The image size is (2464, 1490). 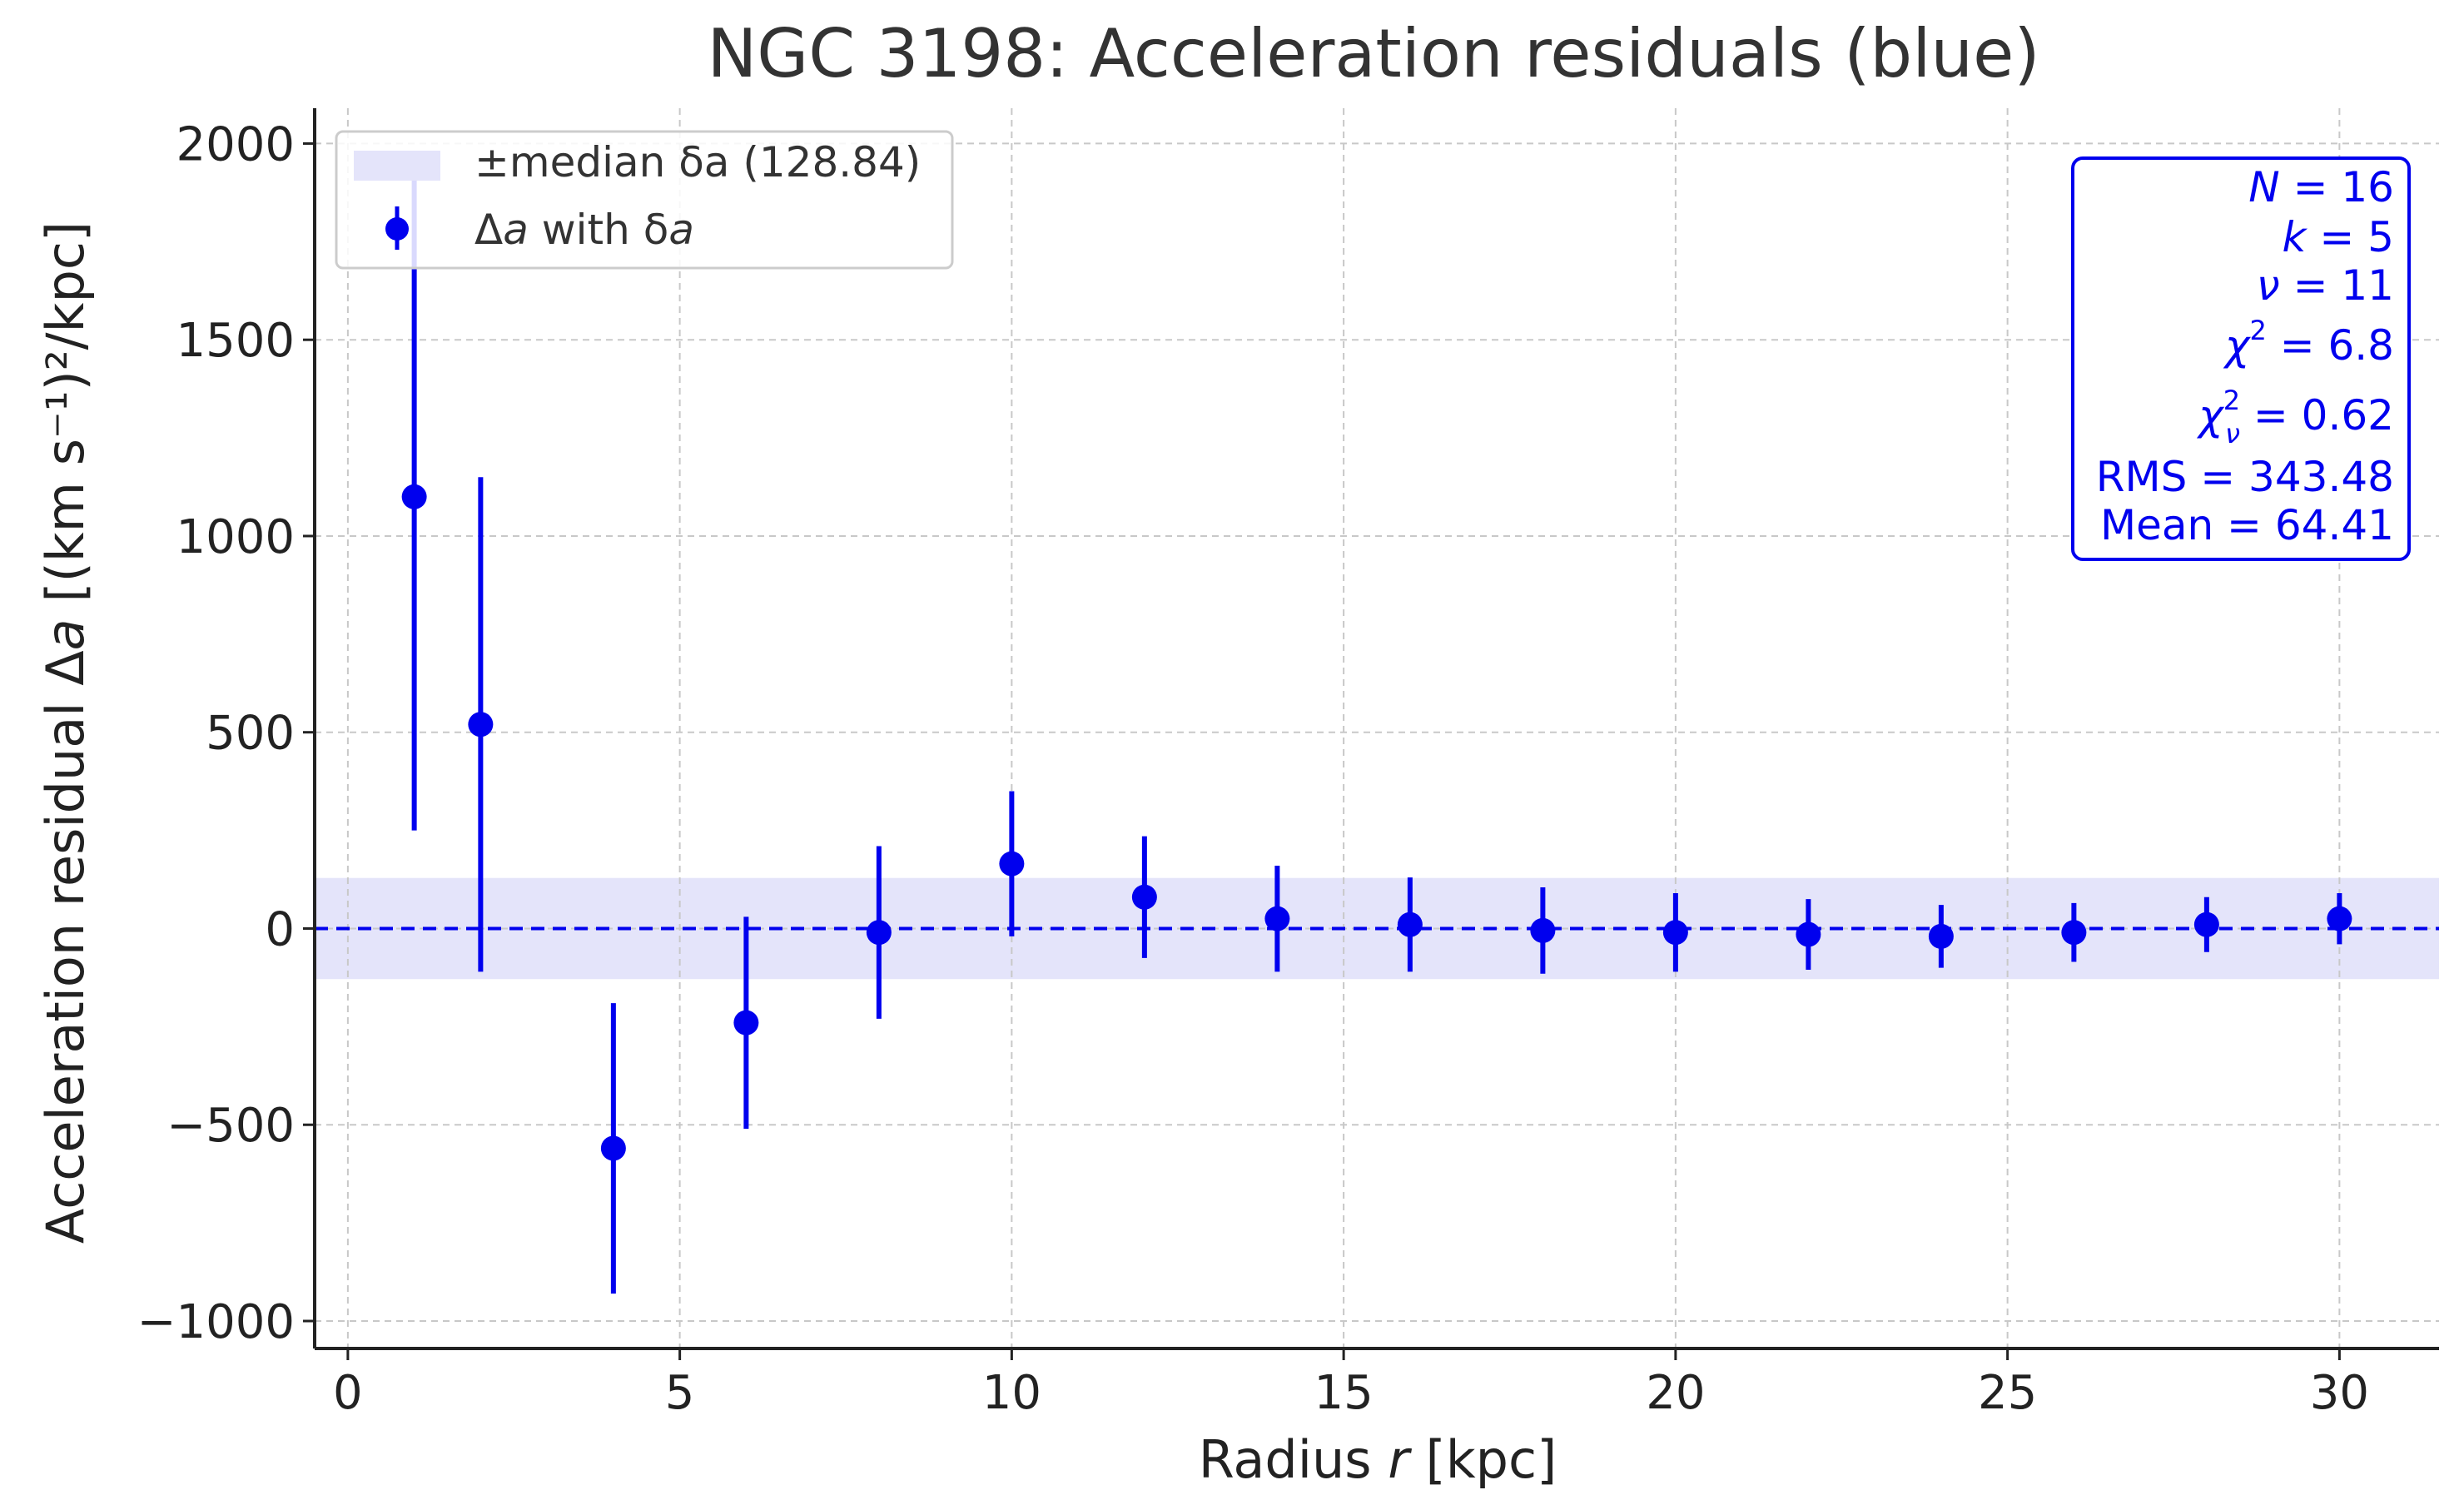 I want to click on legend-text: Δ, so click(x=489, y=230).